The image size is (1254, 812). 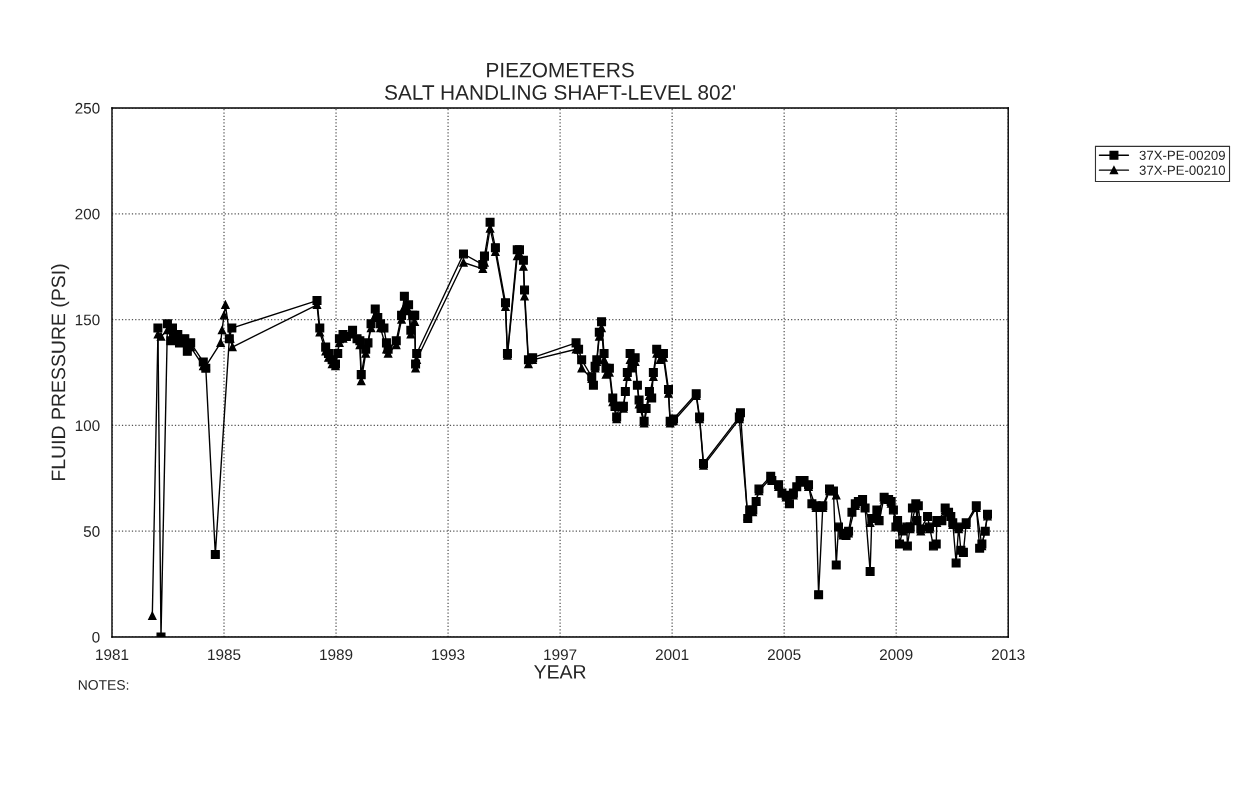 I want to click on x-tick-label: 1981, so click(x=112, y=655).